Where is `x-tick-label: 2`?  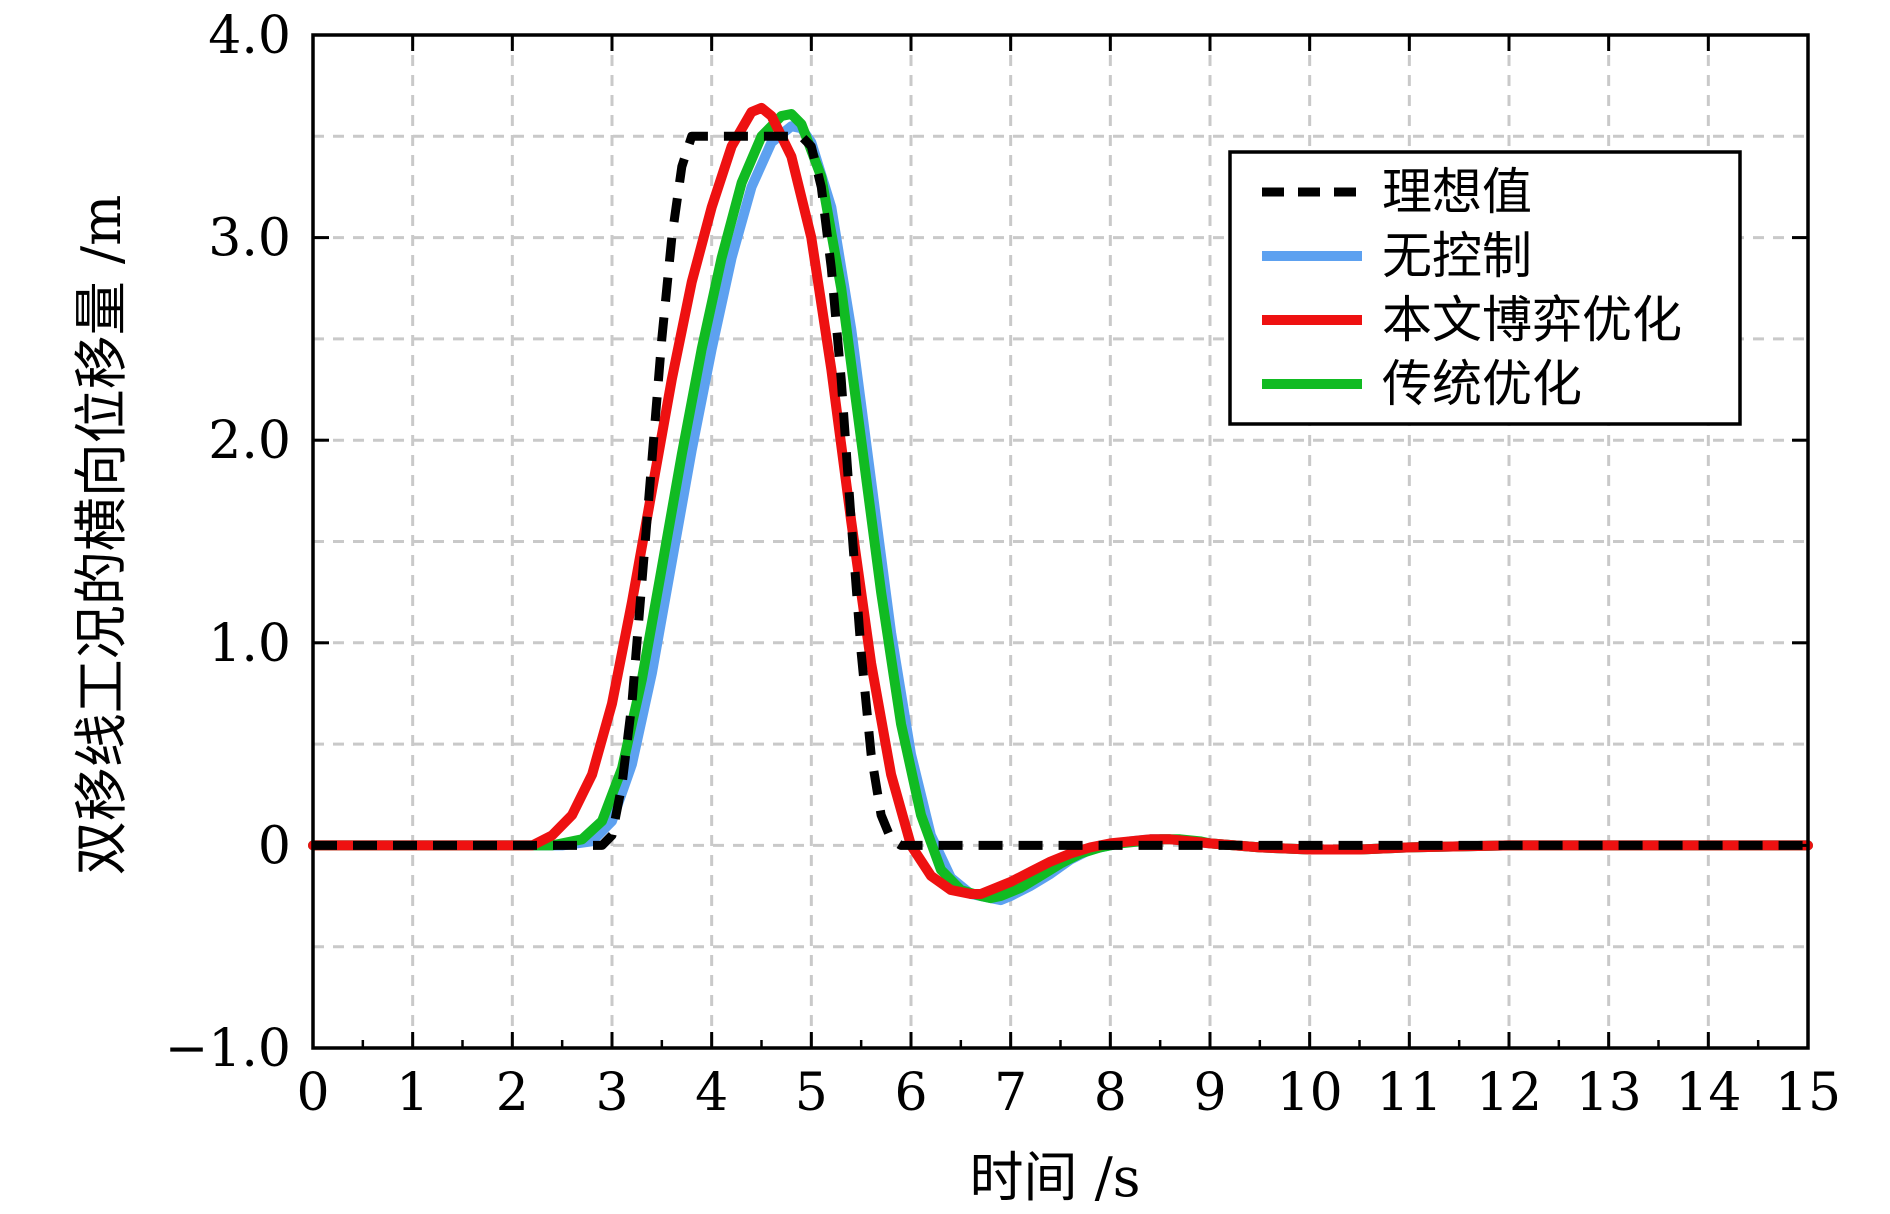
x-tick-label: 2 is located at coordinates (512, 1093).